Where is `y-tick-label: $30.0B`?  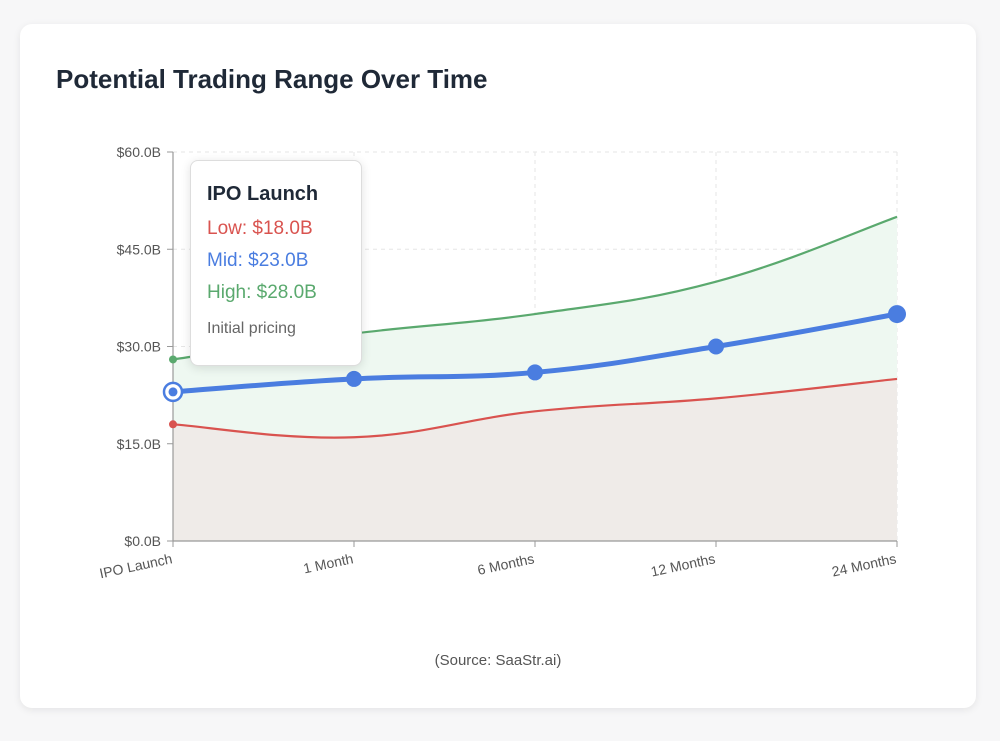
y-tick-label: $30.0B is located at coordinates (139, 347).